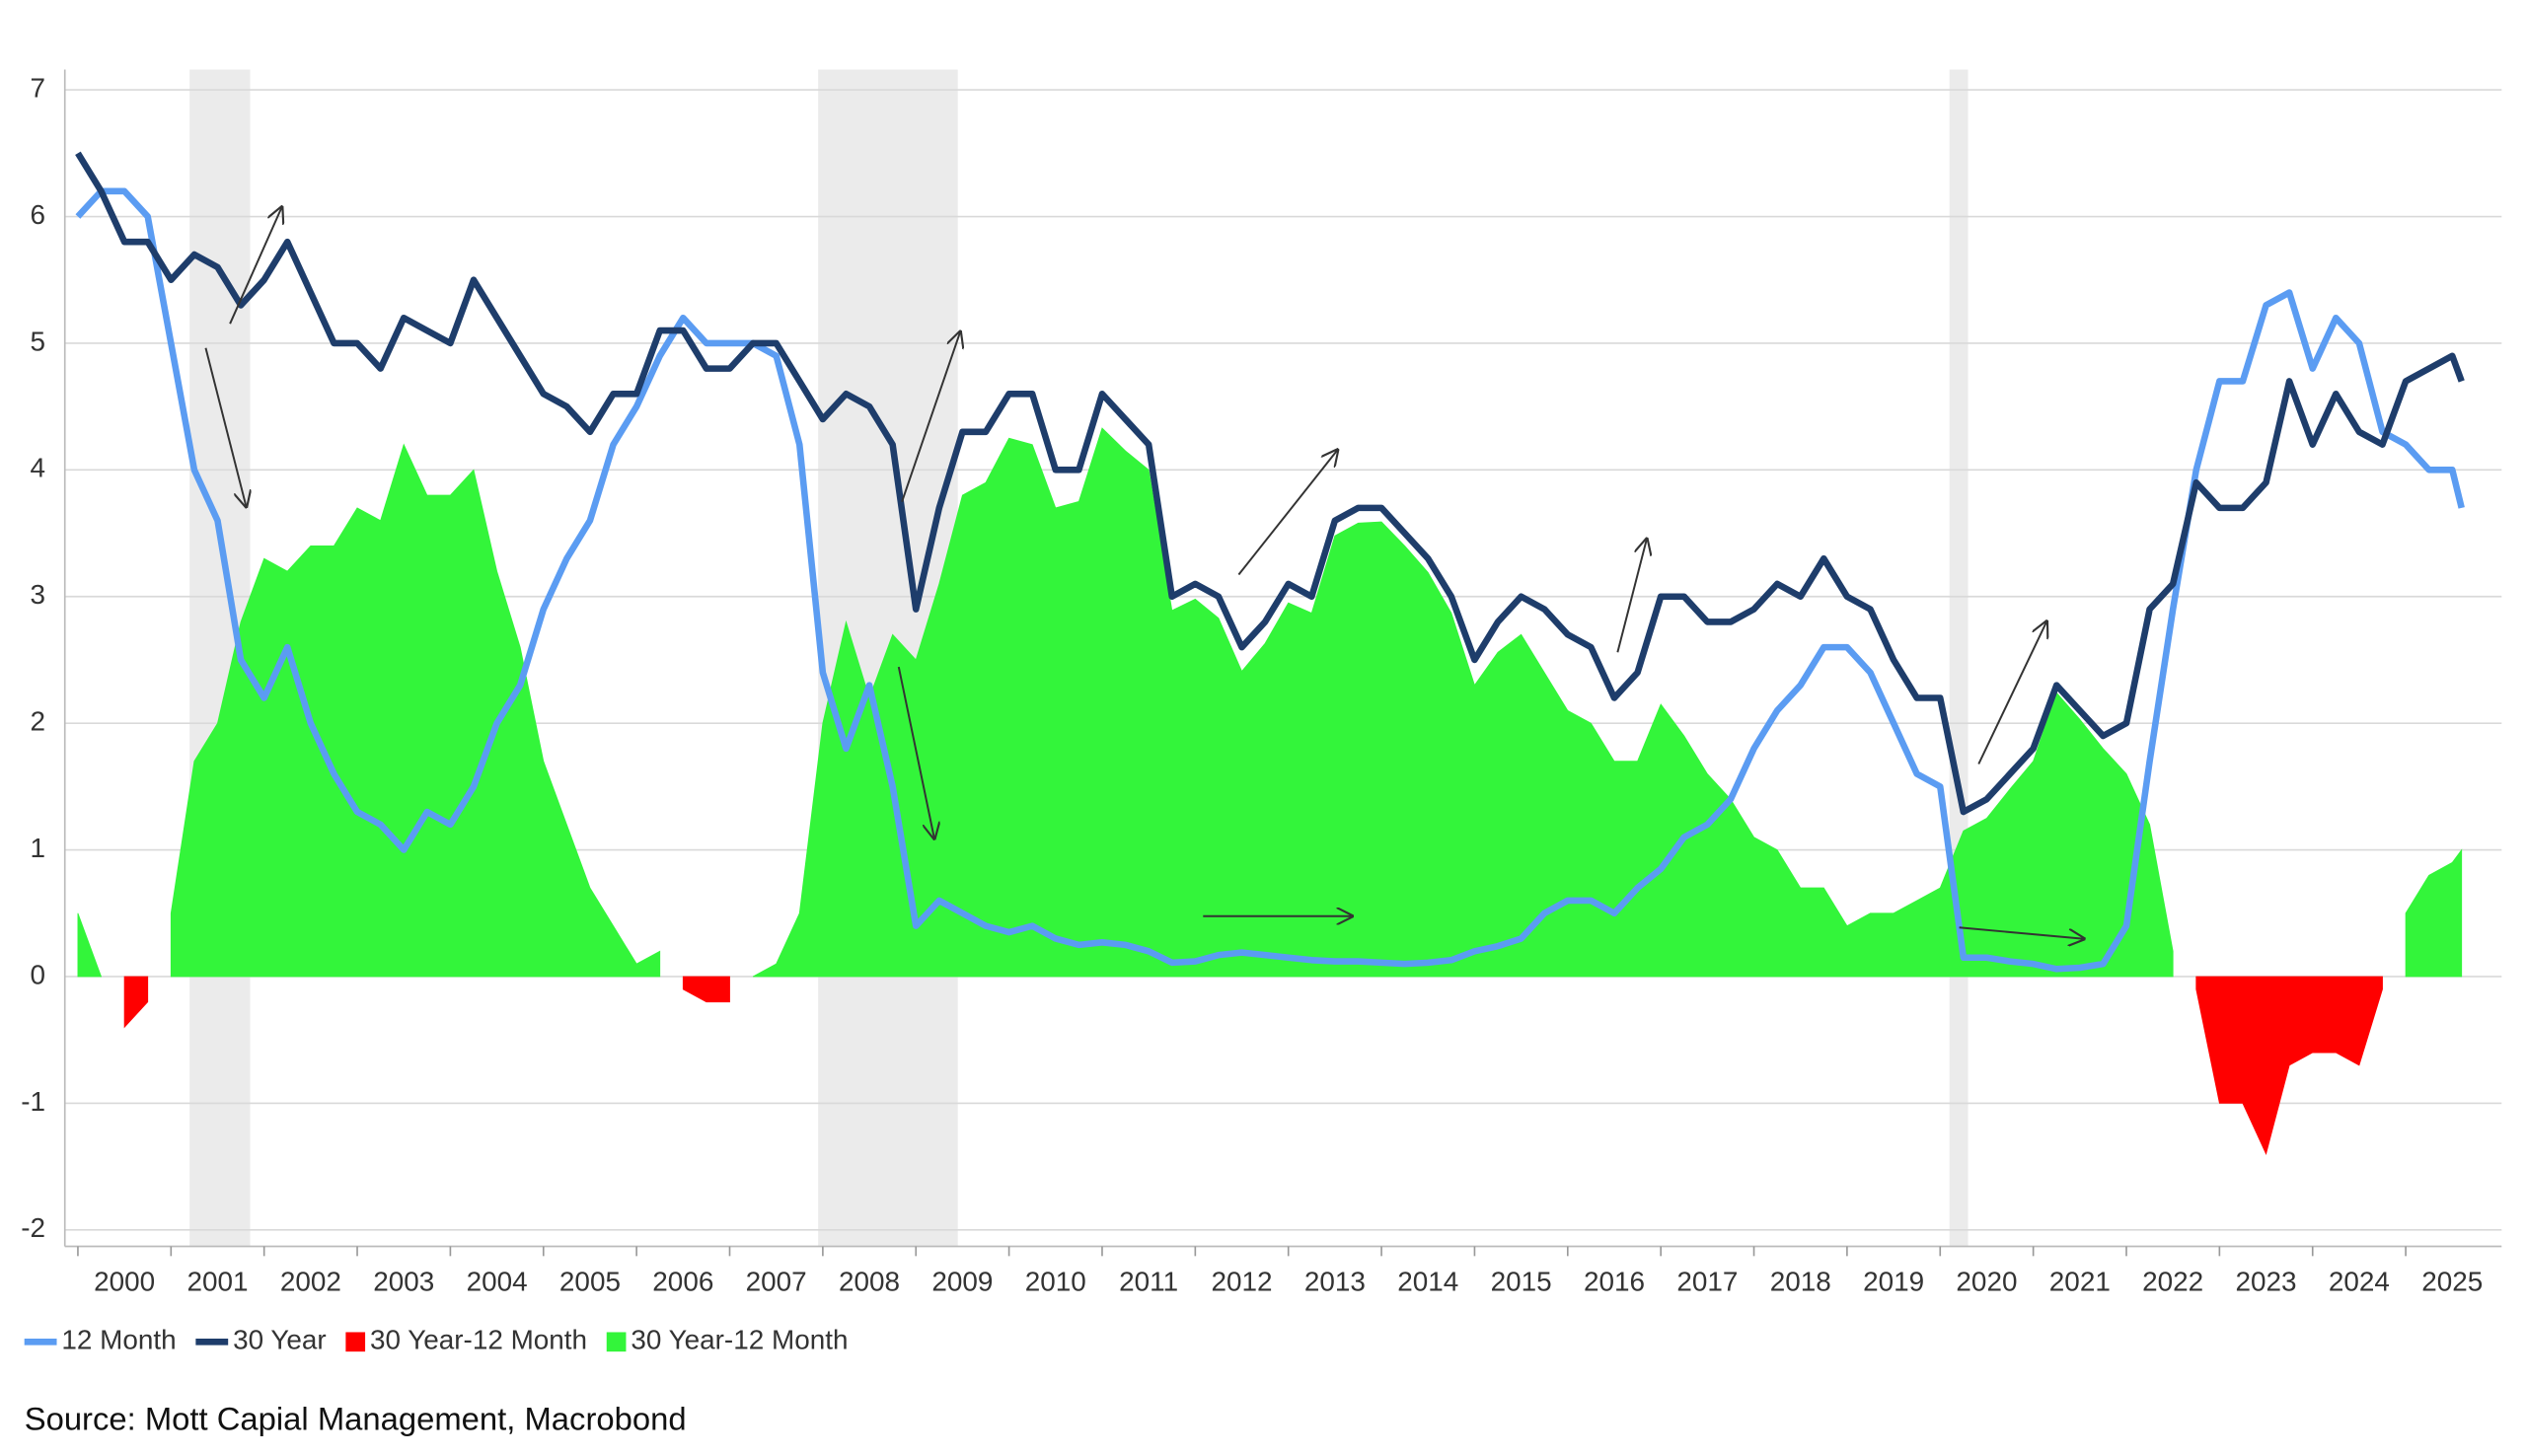 The height and width of the screenshot is (1456, 2526). Describe the element at coordinates (2359, 1282) in the screenshot. I see `x-tick-label: 2024` at that location.